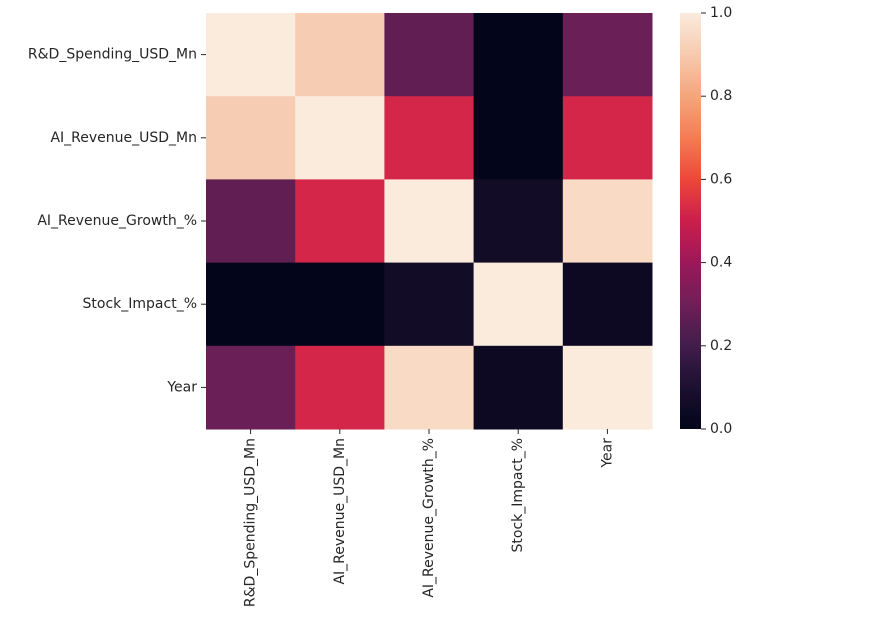 Image resolution: width=875 pixels, height=641 pixels. What do you see at coordinates (721, 96) in the screenshot?
I see `colorbar-tick-label: 0.8` at bounding box center [721, 96].